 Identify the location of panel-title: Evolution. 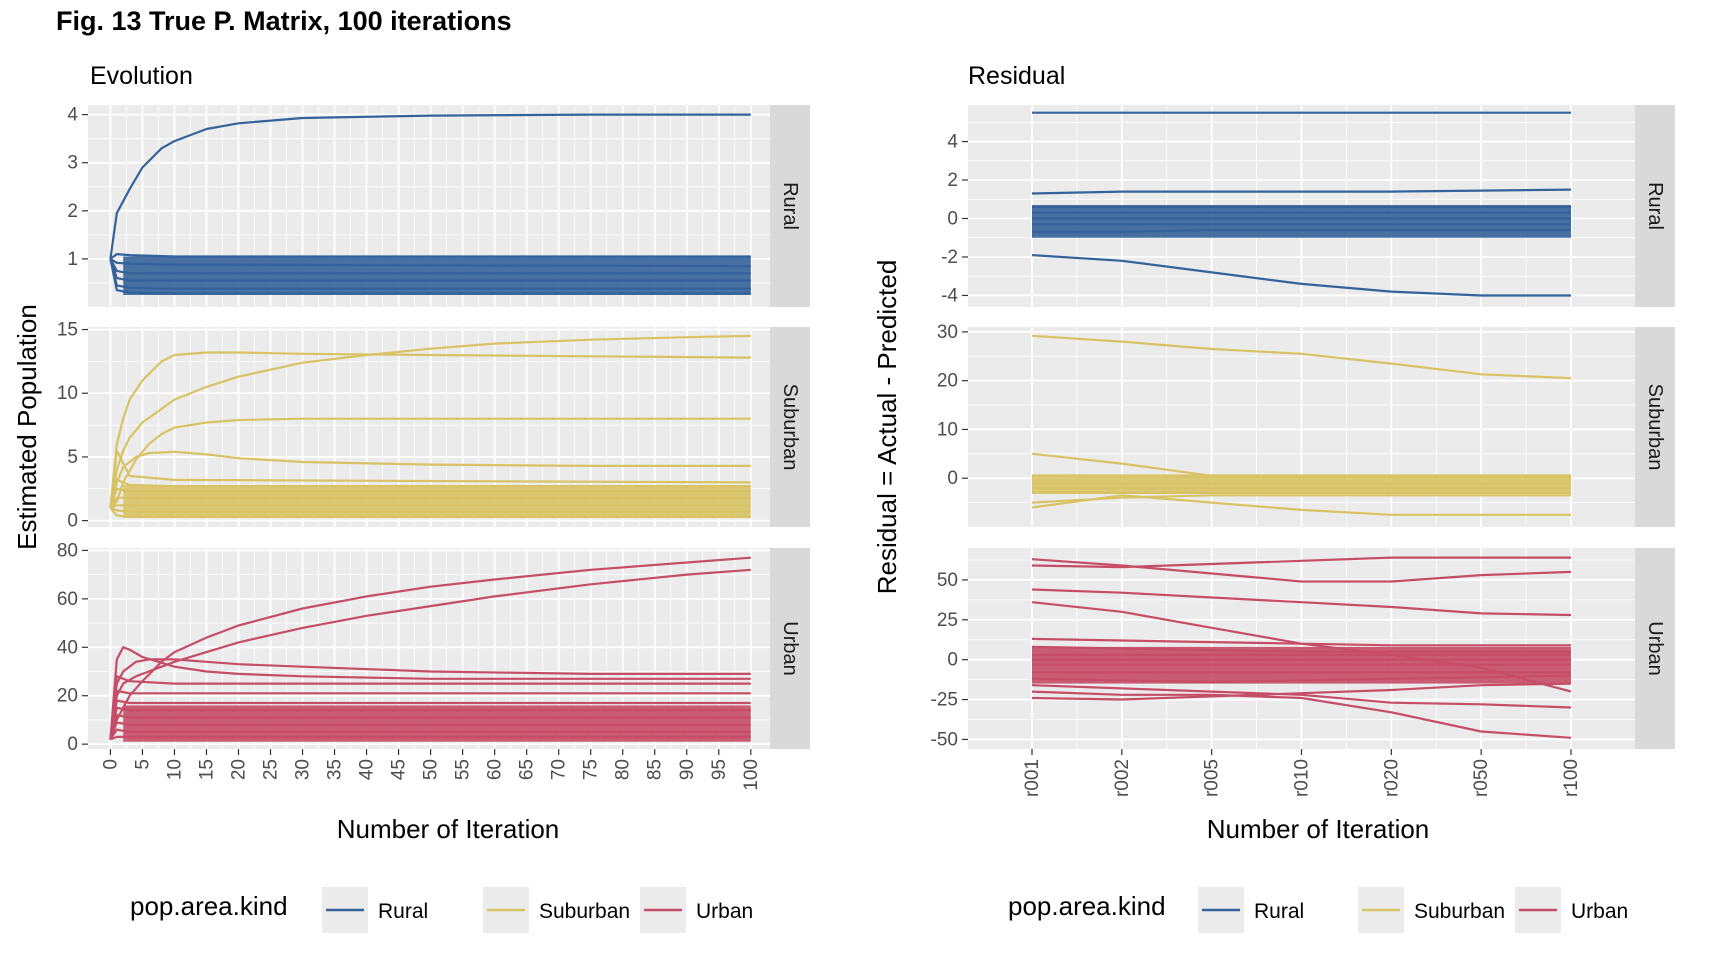
(141, 76).